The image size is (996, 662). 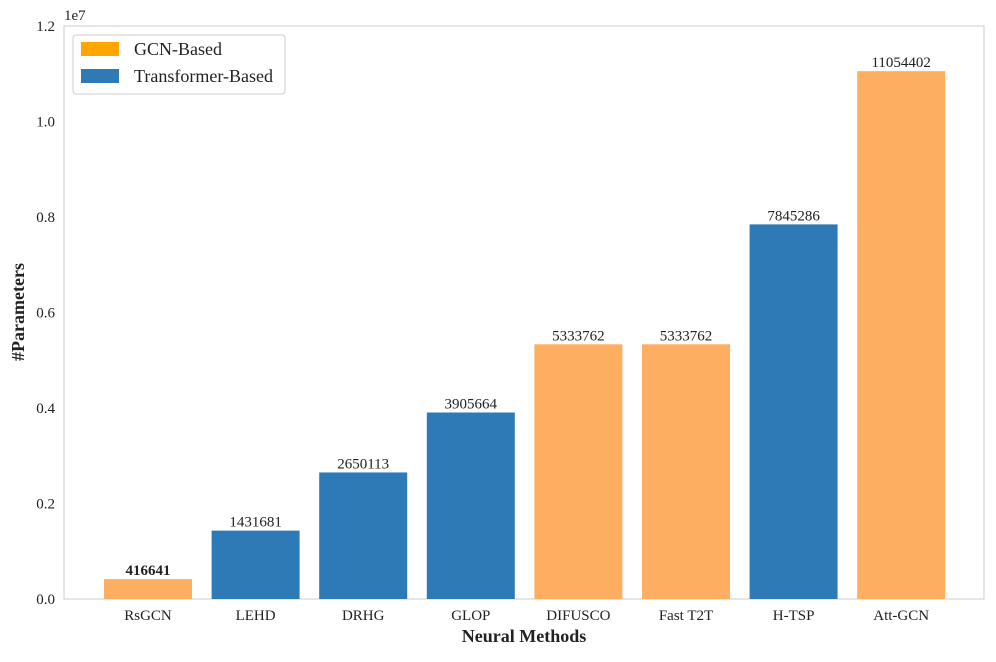 What do you see at coordinates (578, 616) in the screenshot?
I see `x-tick-label-difusco: DIFUSCO` at bounding box center [578, 616].